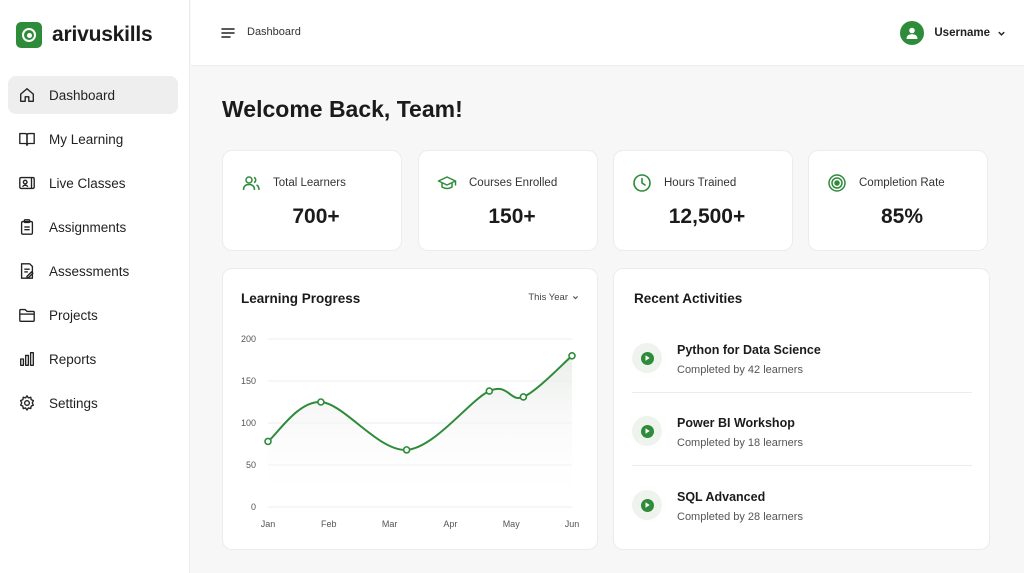 This screenshot has width=1024, height=573. I want to click on sidebar-item-reports: Reports, so click(93, 359).